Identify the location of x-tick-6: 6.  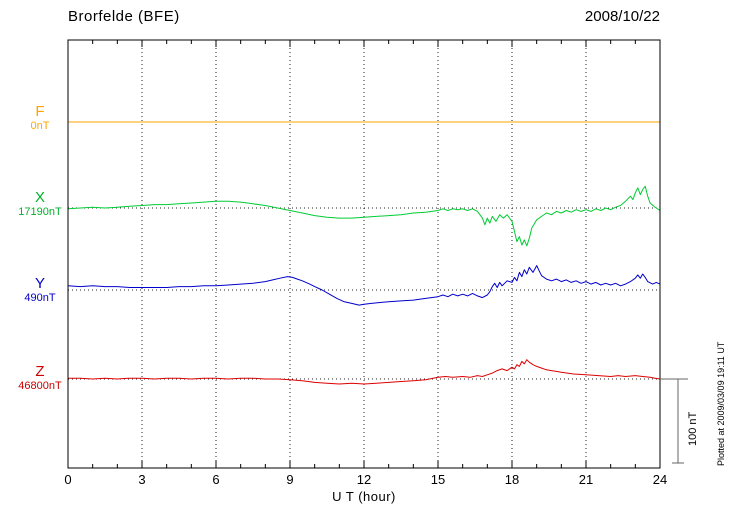
(216, 479).